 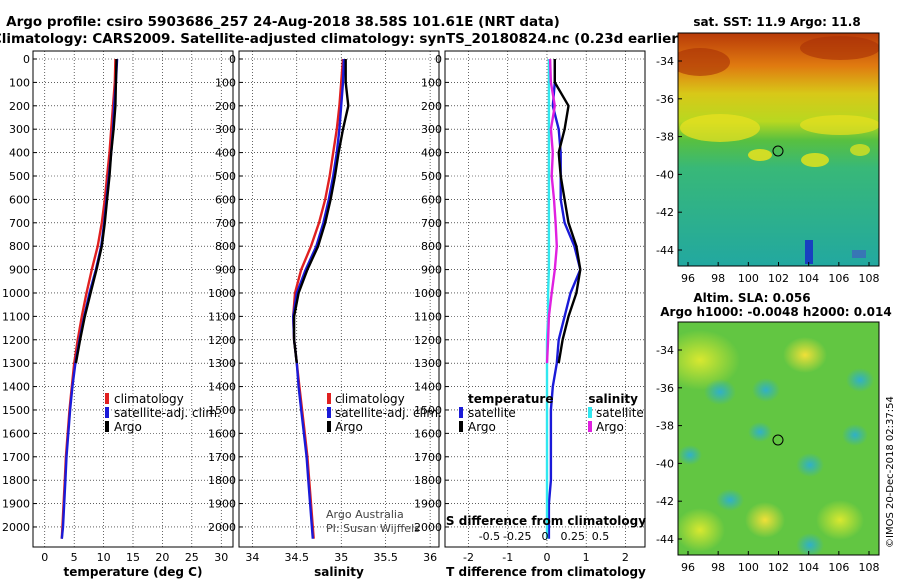 What do you see at coordinates (489, 536) in the screenshot?
I see `s-tick-label: -0.5` at bounding box center [489, 536].